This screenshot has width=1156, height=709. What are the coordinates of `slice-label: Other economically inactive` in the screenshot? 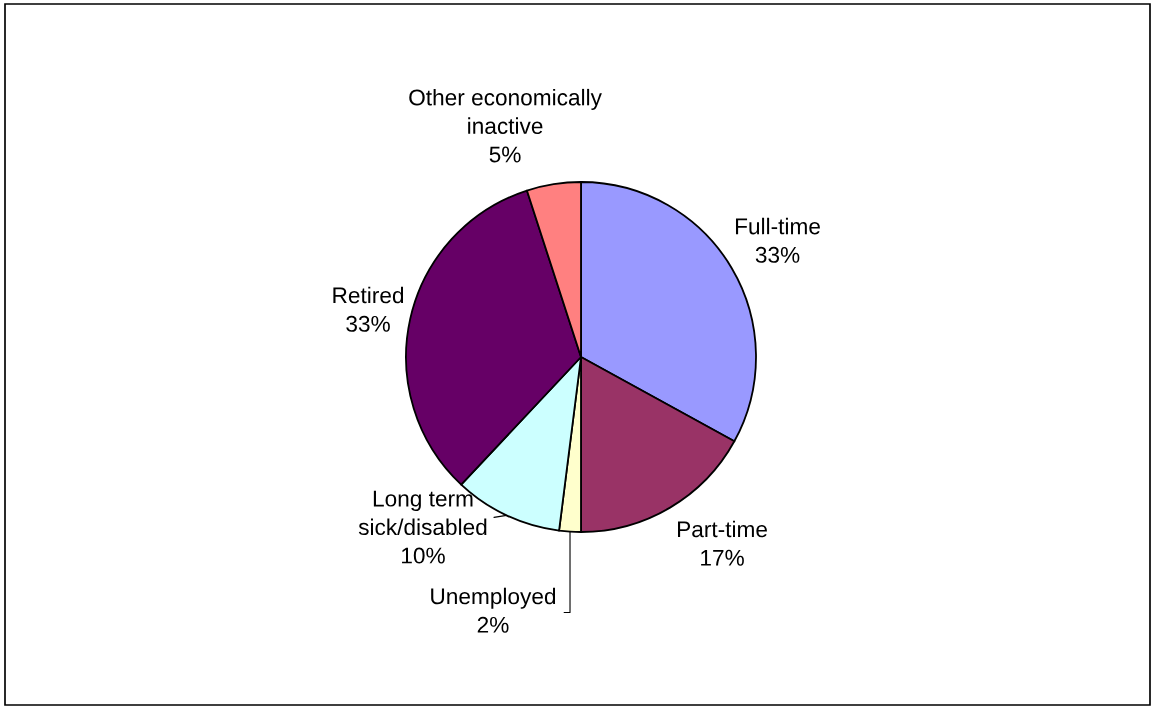 It's located at (505, 111).